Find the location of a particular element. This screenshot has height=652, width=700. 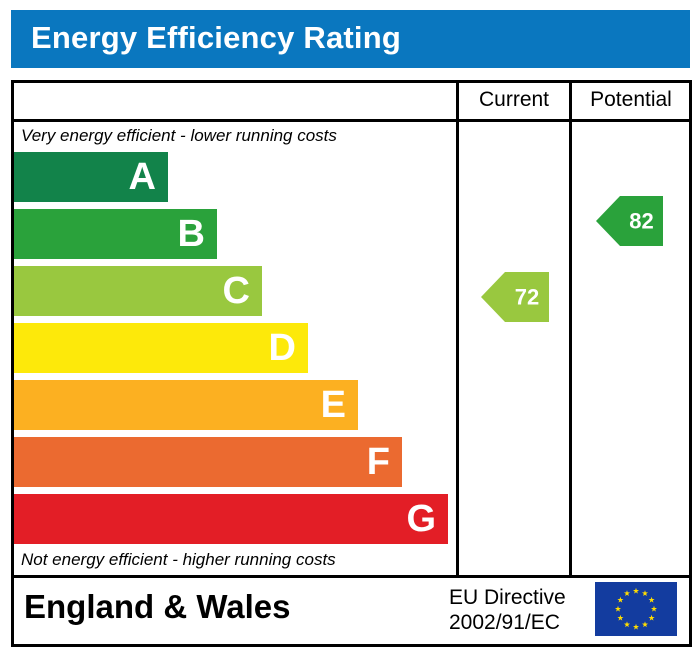

directive-line-1: EU Directive is located at coordinates (507, 597).